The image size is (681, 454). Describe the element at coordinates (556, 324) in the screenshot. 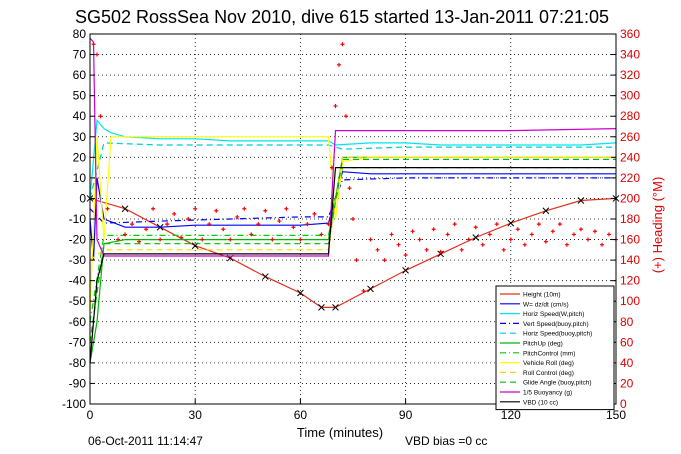

I see `legend-label: Vert Speed(buoy,pitch)` at that location.